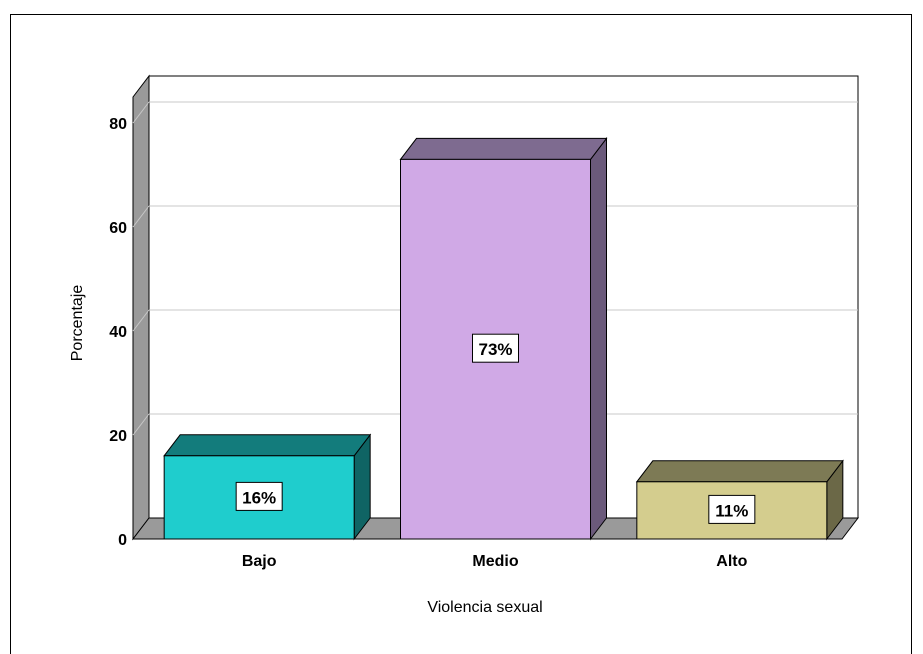 The width and height of the screenshot is (923, 654). I want to click on x-tick-labels: Bajo Medio Alto, so click(495, 561).